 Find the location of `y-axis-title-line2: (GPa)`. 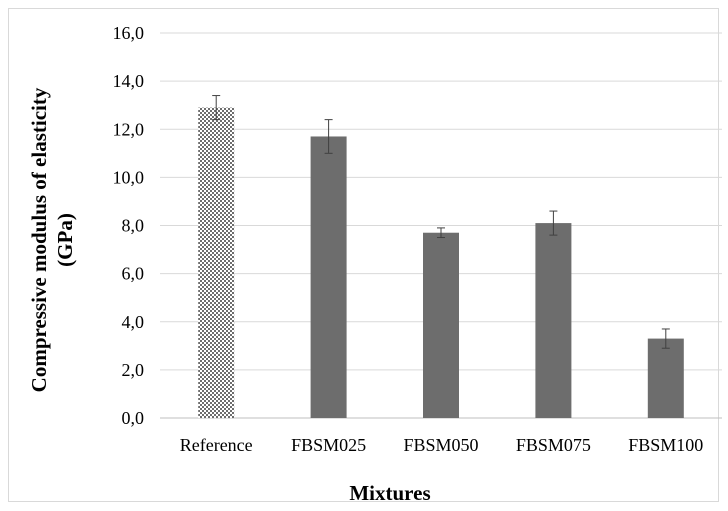

y-axis-title-line2: (GPa) is located at coordinates (65, 240).